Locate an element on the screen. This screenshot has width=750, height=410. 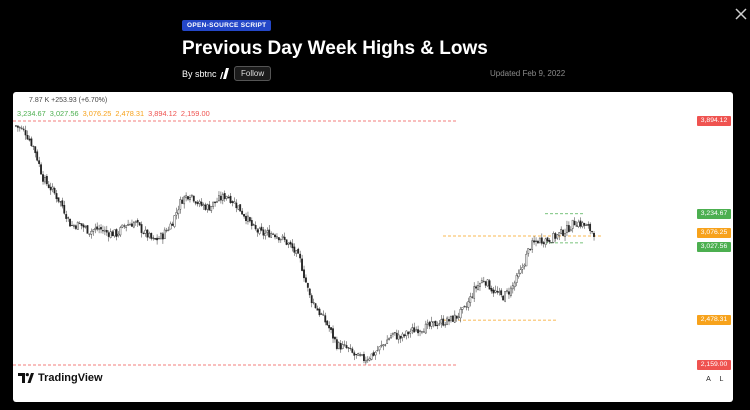
log-scale-button: L is located at coordinates (721, 379).